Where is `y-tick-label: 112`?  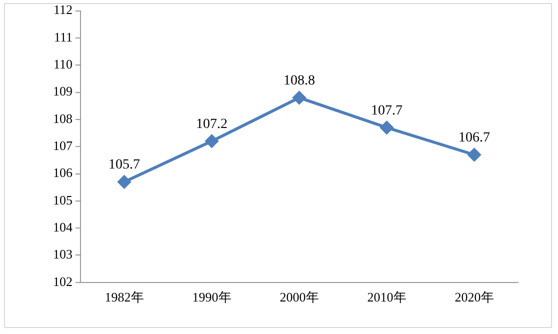
y-tick-label: 112 is located at coordinates (62, 10).